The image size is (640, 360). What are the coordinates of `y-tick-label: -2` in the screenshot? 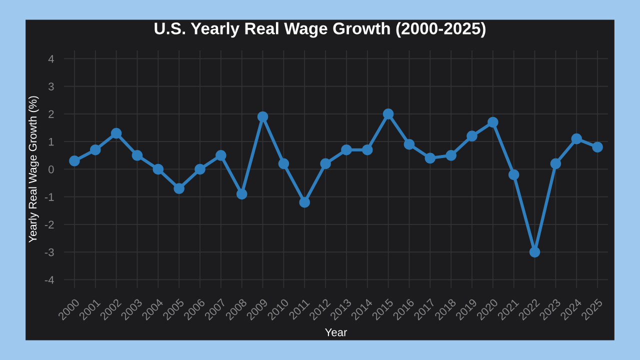 It's located at (49, 224).